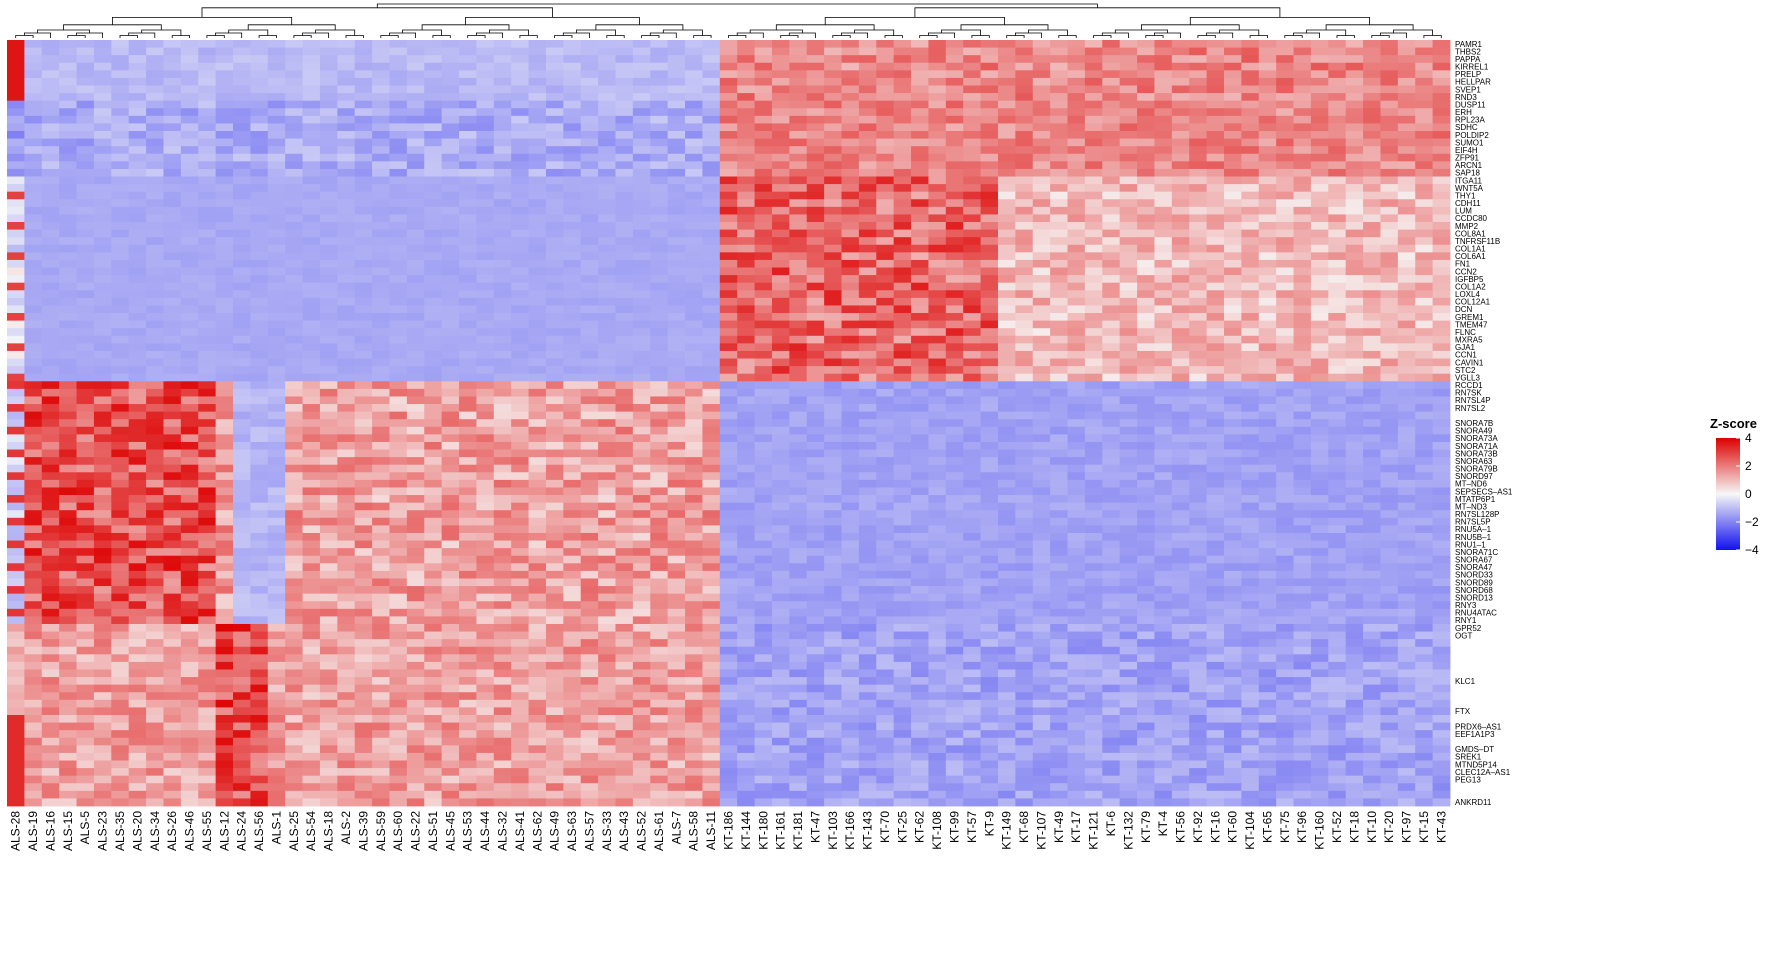 This screenshot has width=1772, height=964. What do you see at coordinates (389, 36) in the screenshot?
I see `dendrogram-branch` at bounding box center [389, 36].